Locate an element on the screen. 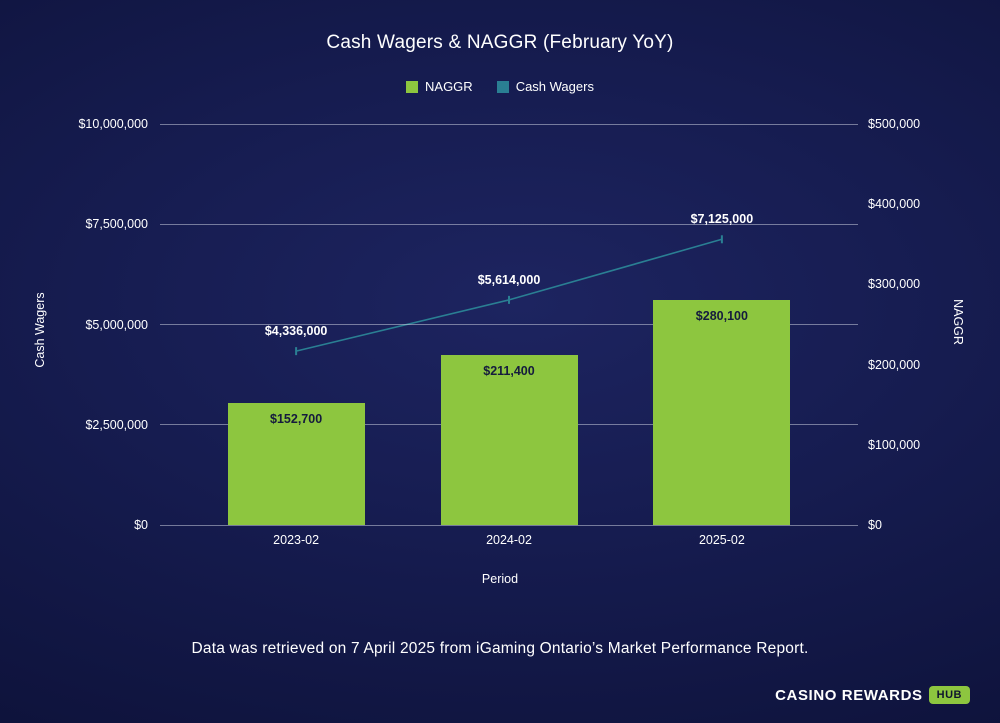  left-axis-tick-label: $2,500,000 is located at coordinates (116, 424).